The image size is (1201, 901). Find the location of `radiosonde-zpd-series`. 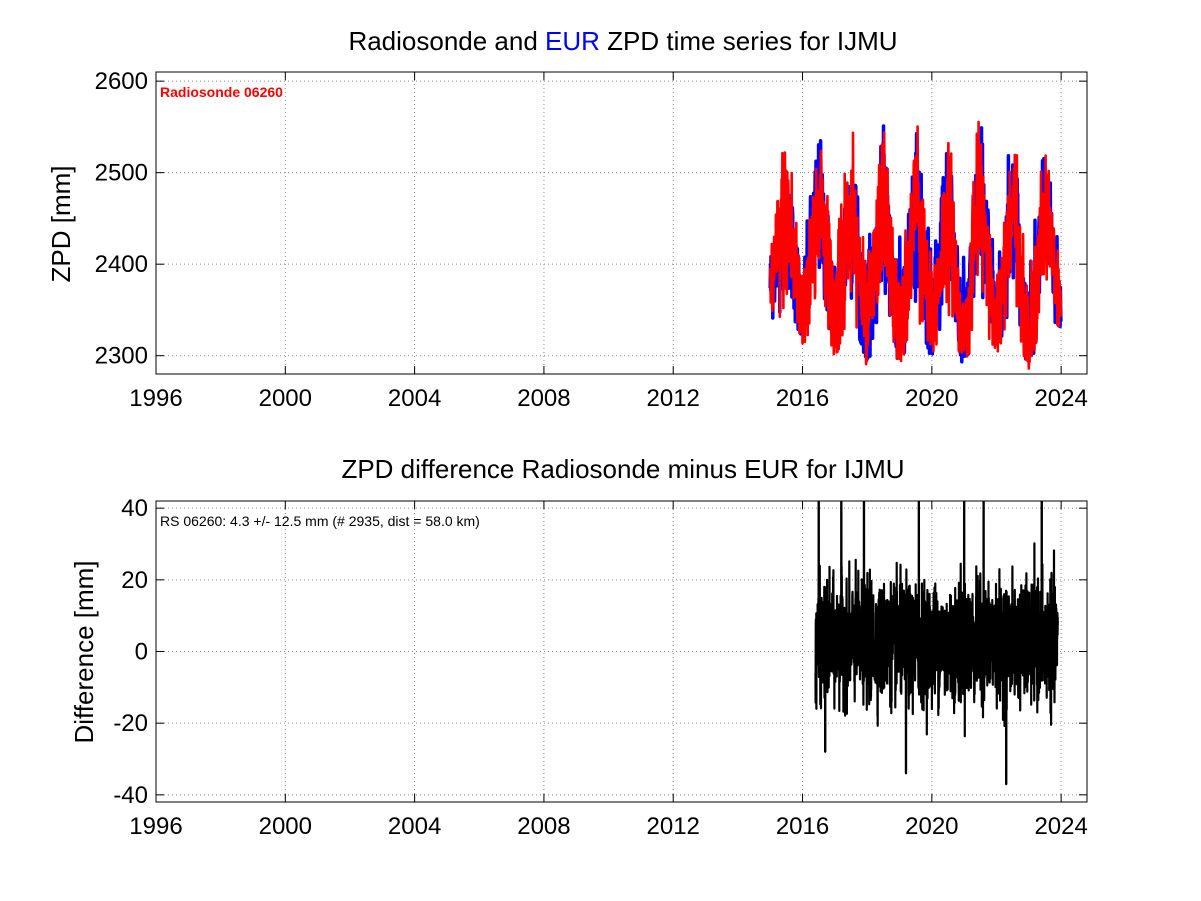

radiosonde-zpd-series is located at coordinates (915, 245).